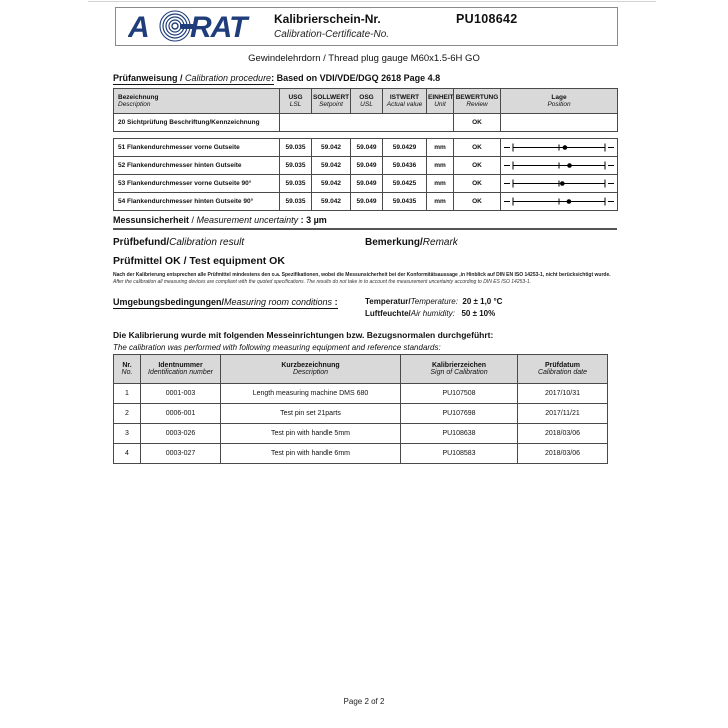 This screenshot has width=728, height=728. Describe the element at coordinates (459, 393) in the screenshot. I see `equipment-sign: PU107508` at that location.